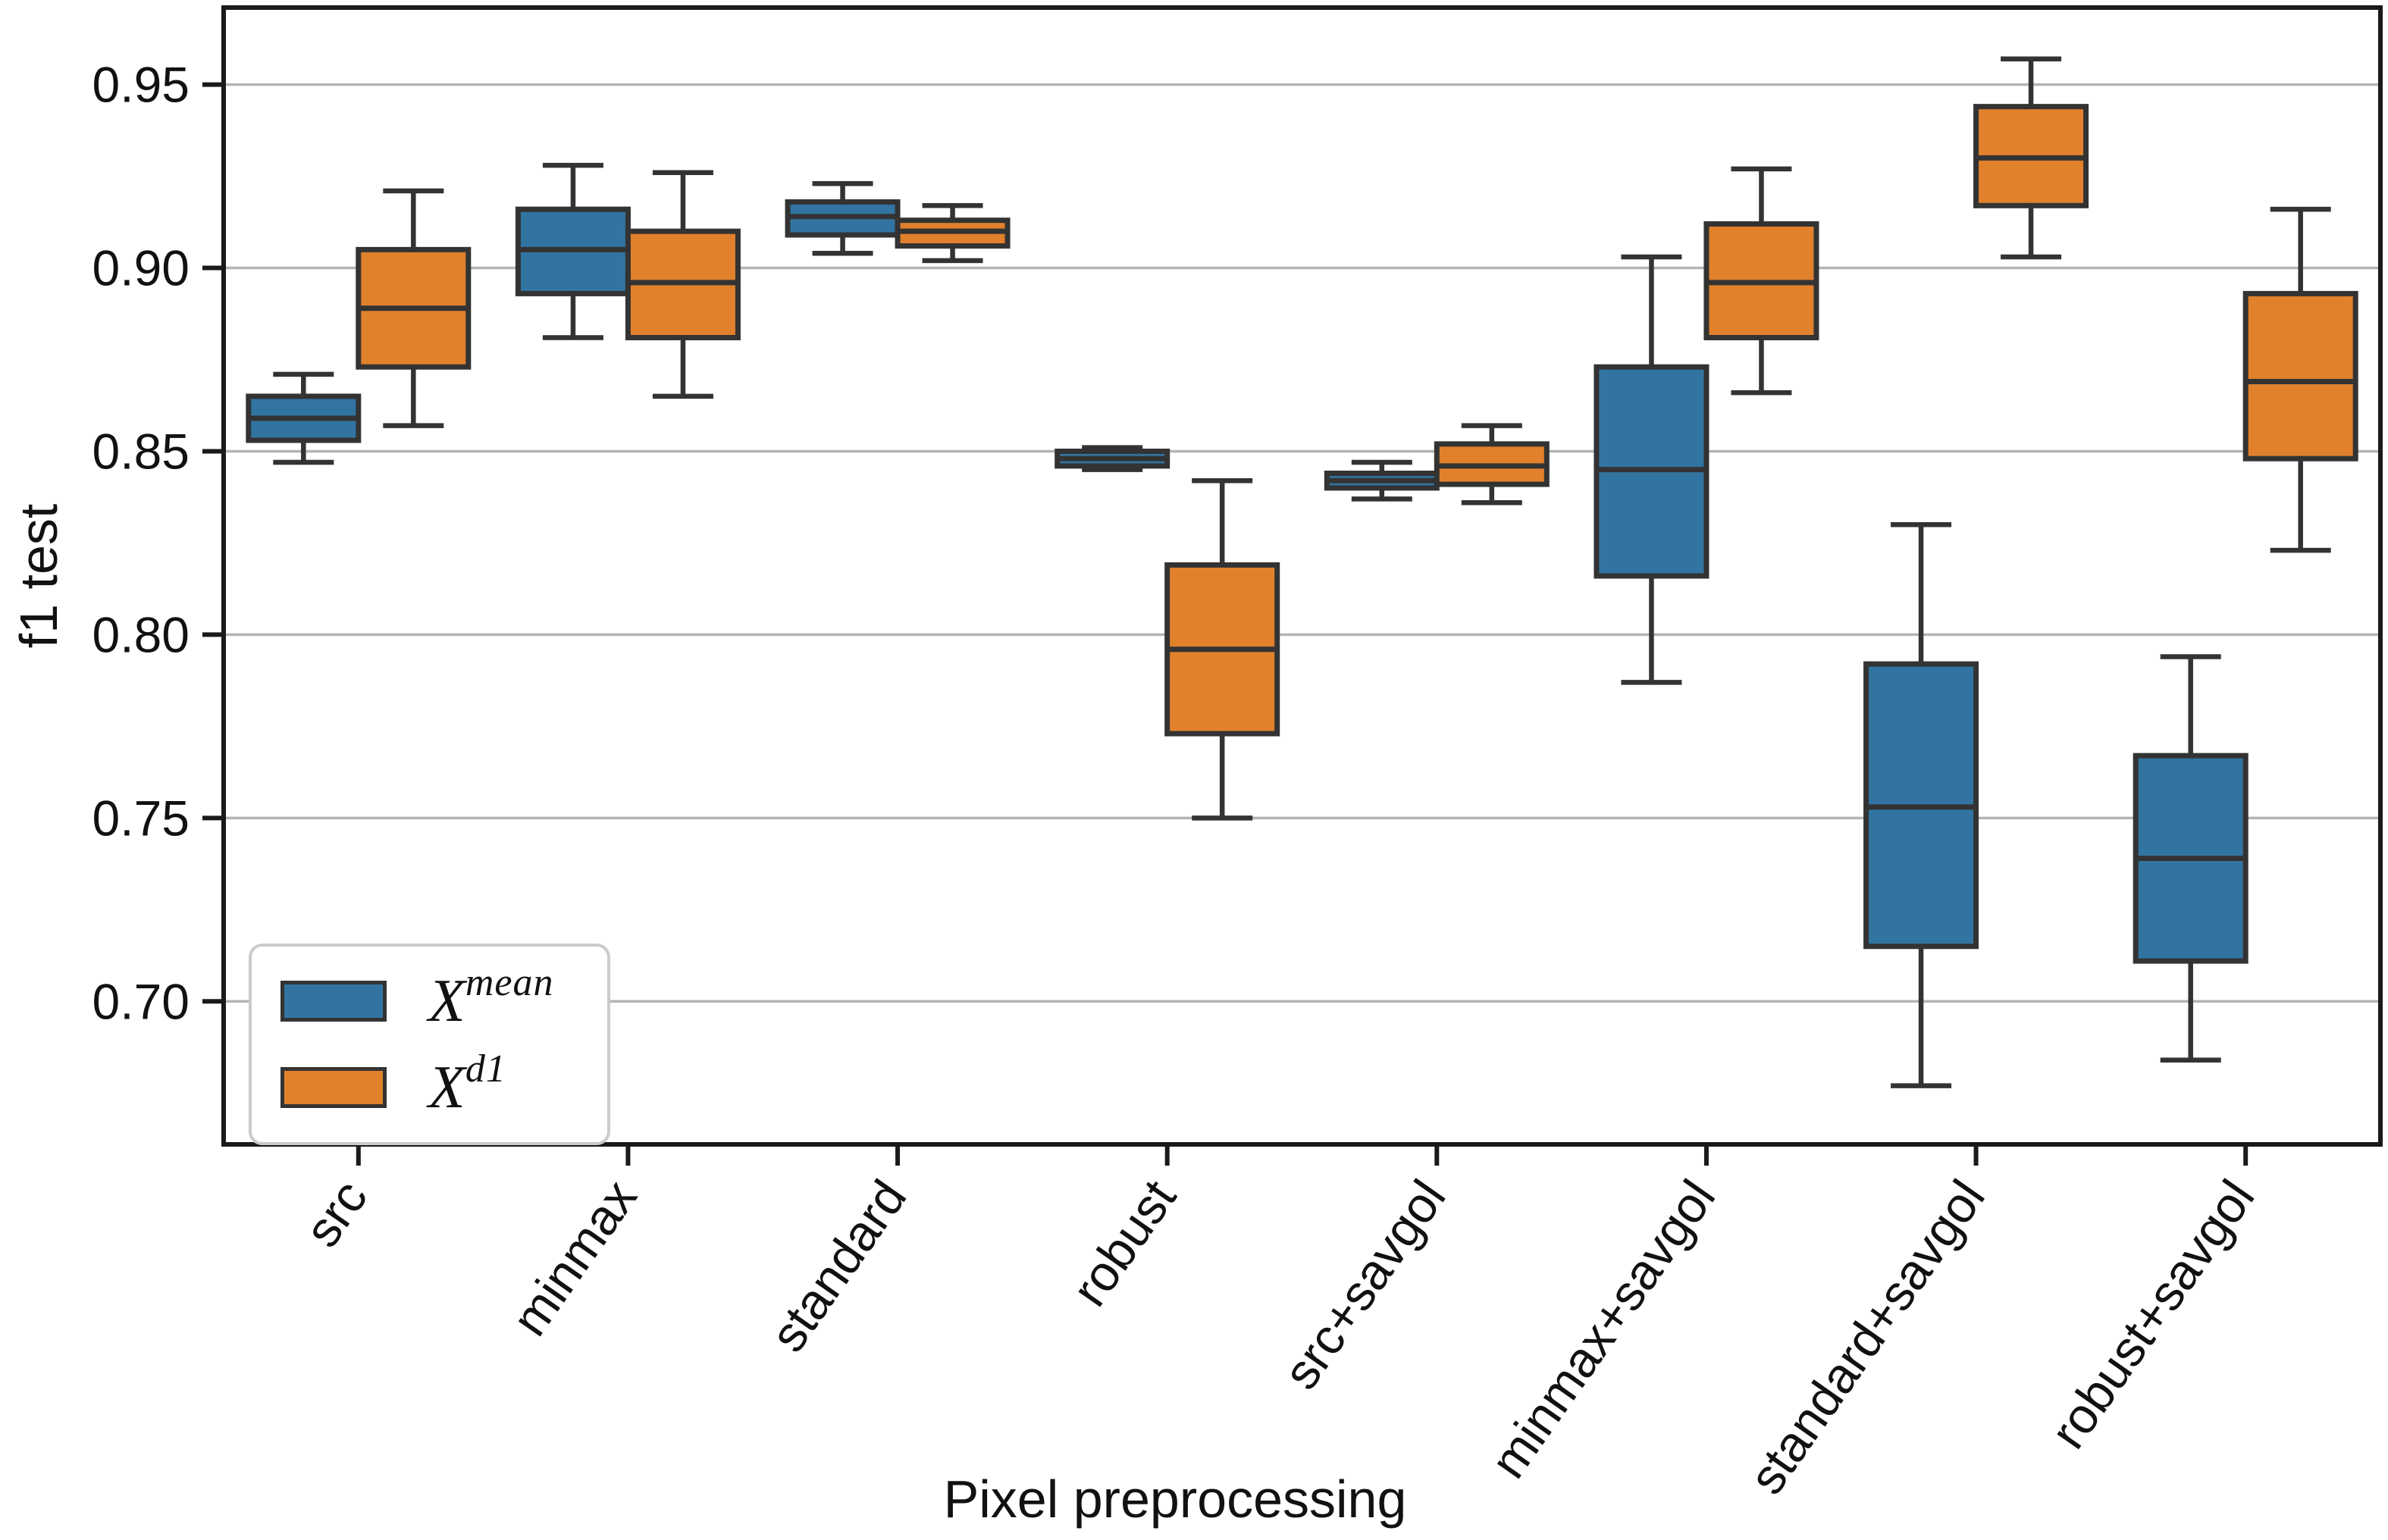  I want to click on legend-label-xd1-base: X, so click(447, 1087).